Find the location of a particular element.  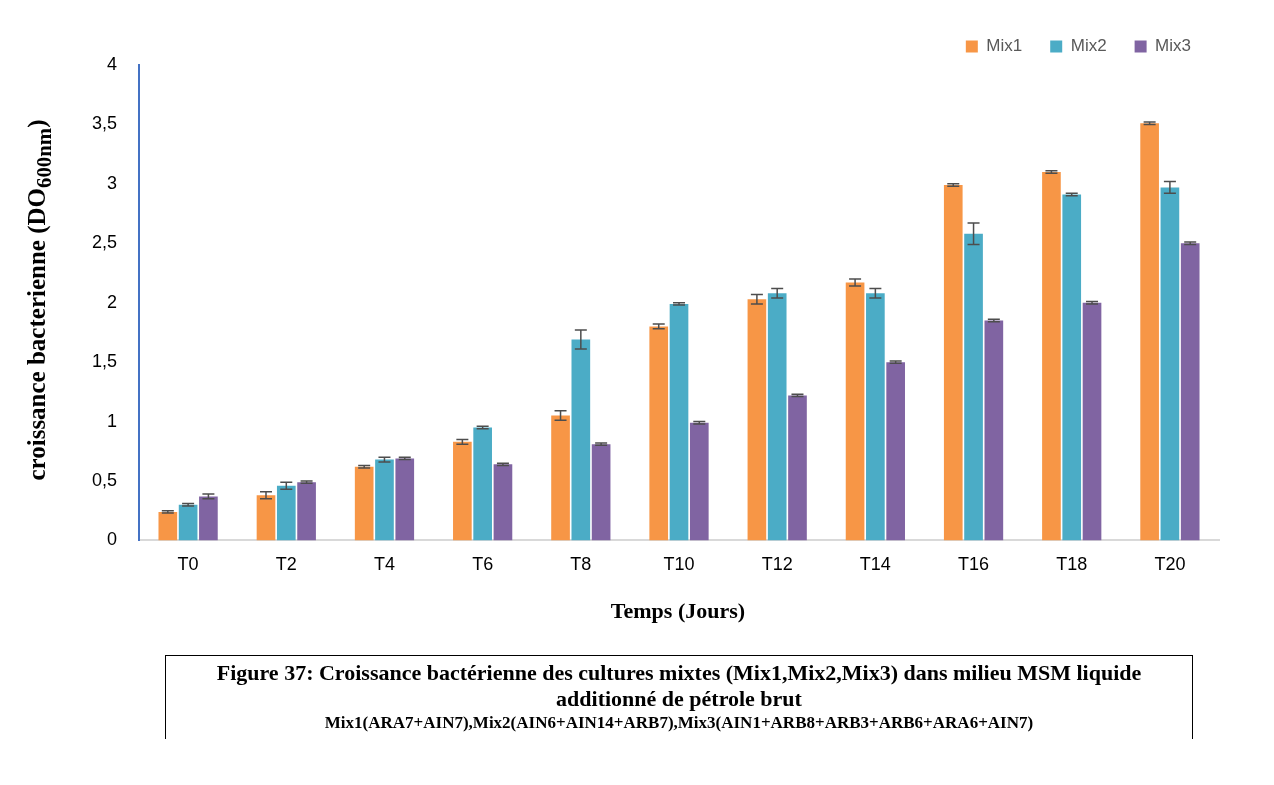

y-tick-label: 4 is located at coordinates (112, 63).